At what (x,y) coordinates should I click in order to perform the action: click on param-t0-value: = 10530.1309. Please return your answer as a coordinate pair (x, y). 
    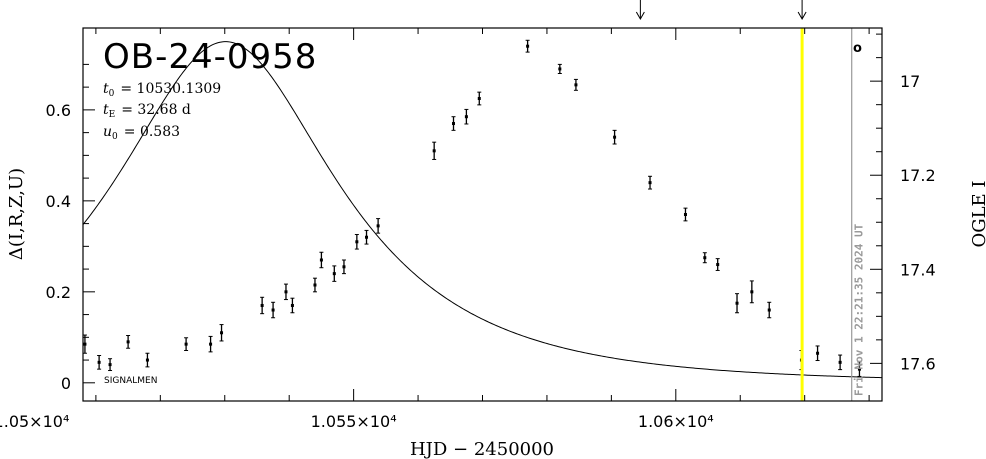
    Looking at the image, I should click on (170, 89).